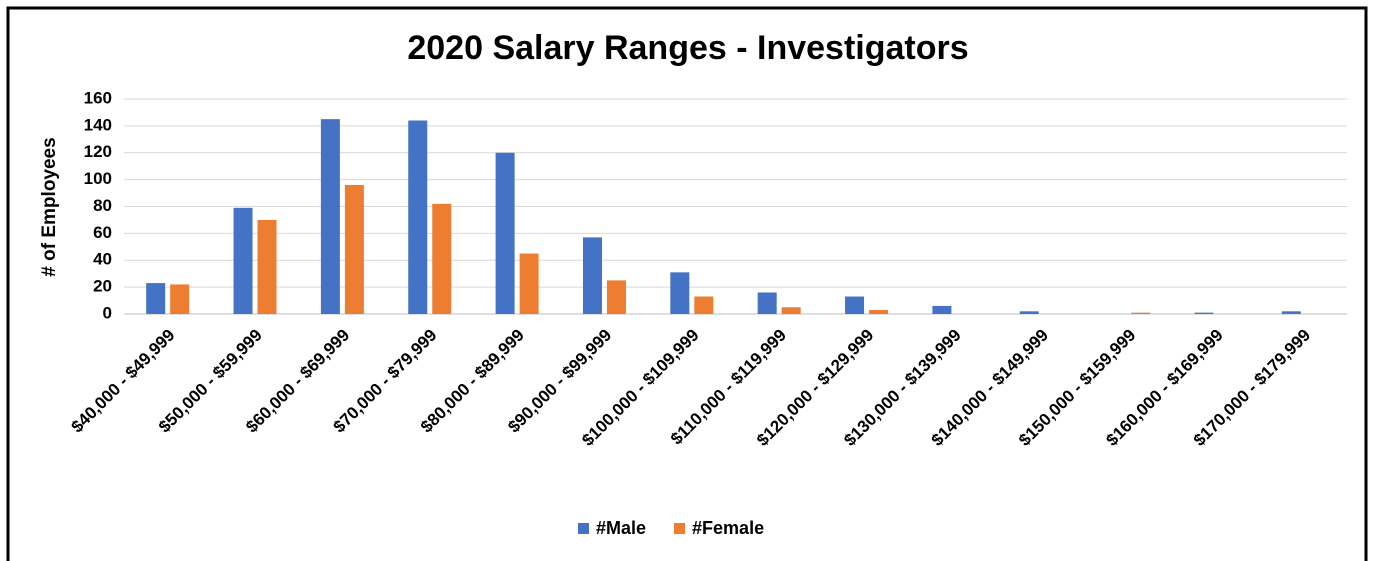  What do you see at coordinates (102, 232) in the screenshot?
I see `y-tick-label: 60` at bounding box center [102, 232].